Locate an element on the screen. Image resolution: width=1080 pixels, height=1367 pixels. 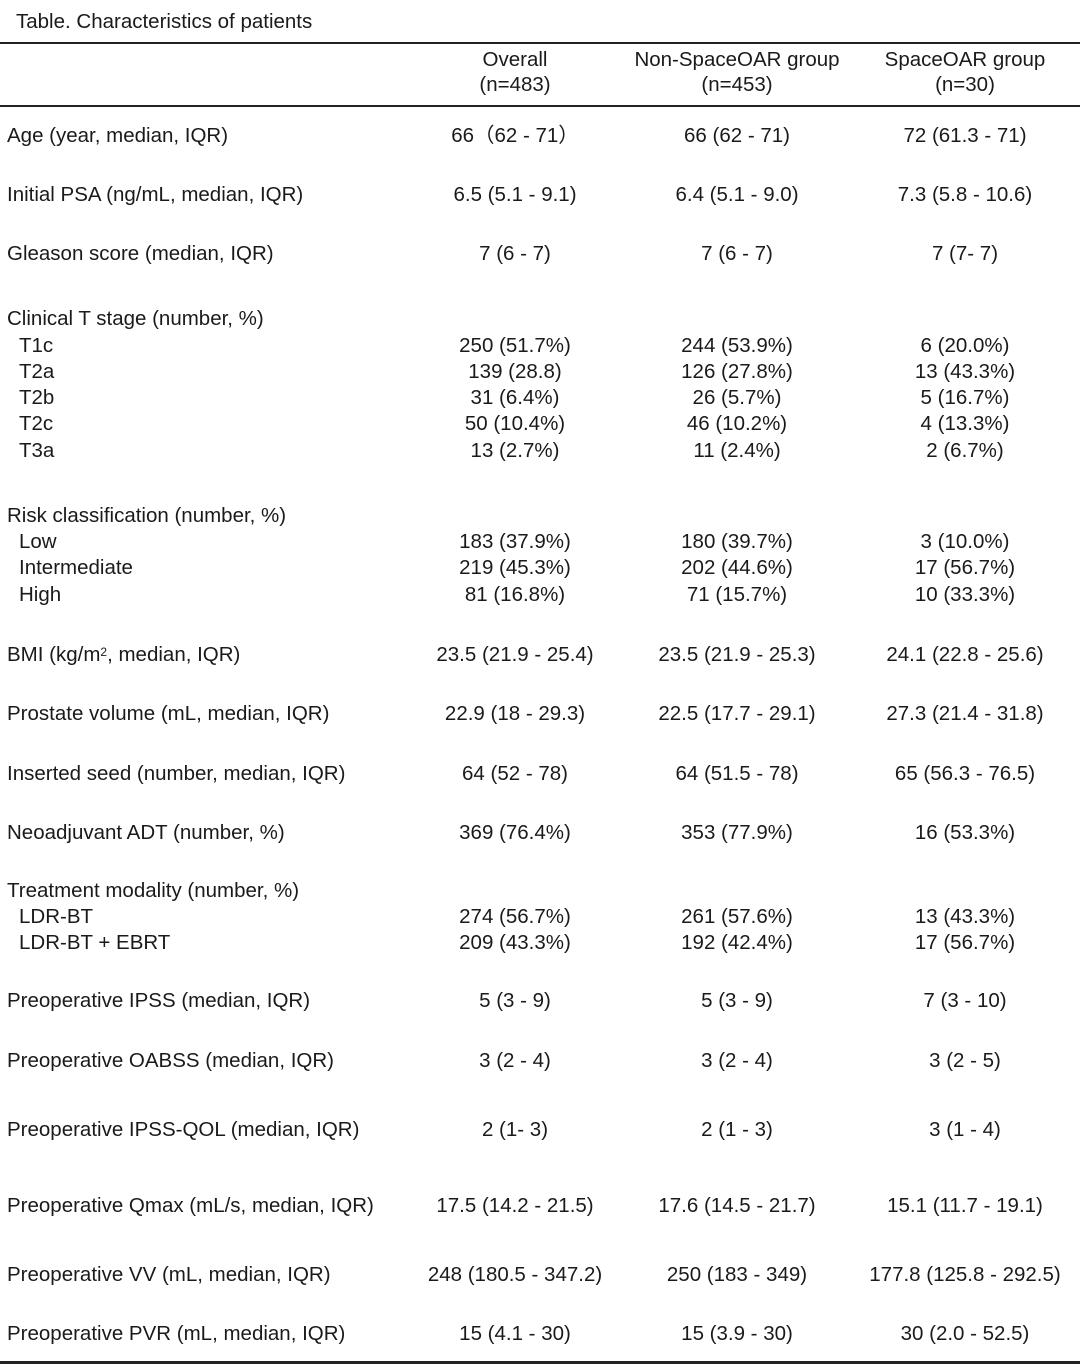
row-label-text: LDR-BT is located at coordinates (56, 916).